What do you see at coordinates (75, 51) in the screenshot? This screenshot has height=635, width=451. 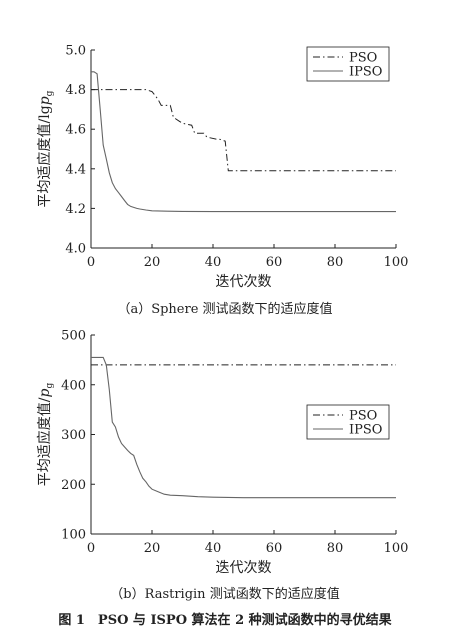 I see `y-tick-label: 5.0` at bounding box center [75, 51].